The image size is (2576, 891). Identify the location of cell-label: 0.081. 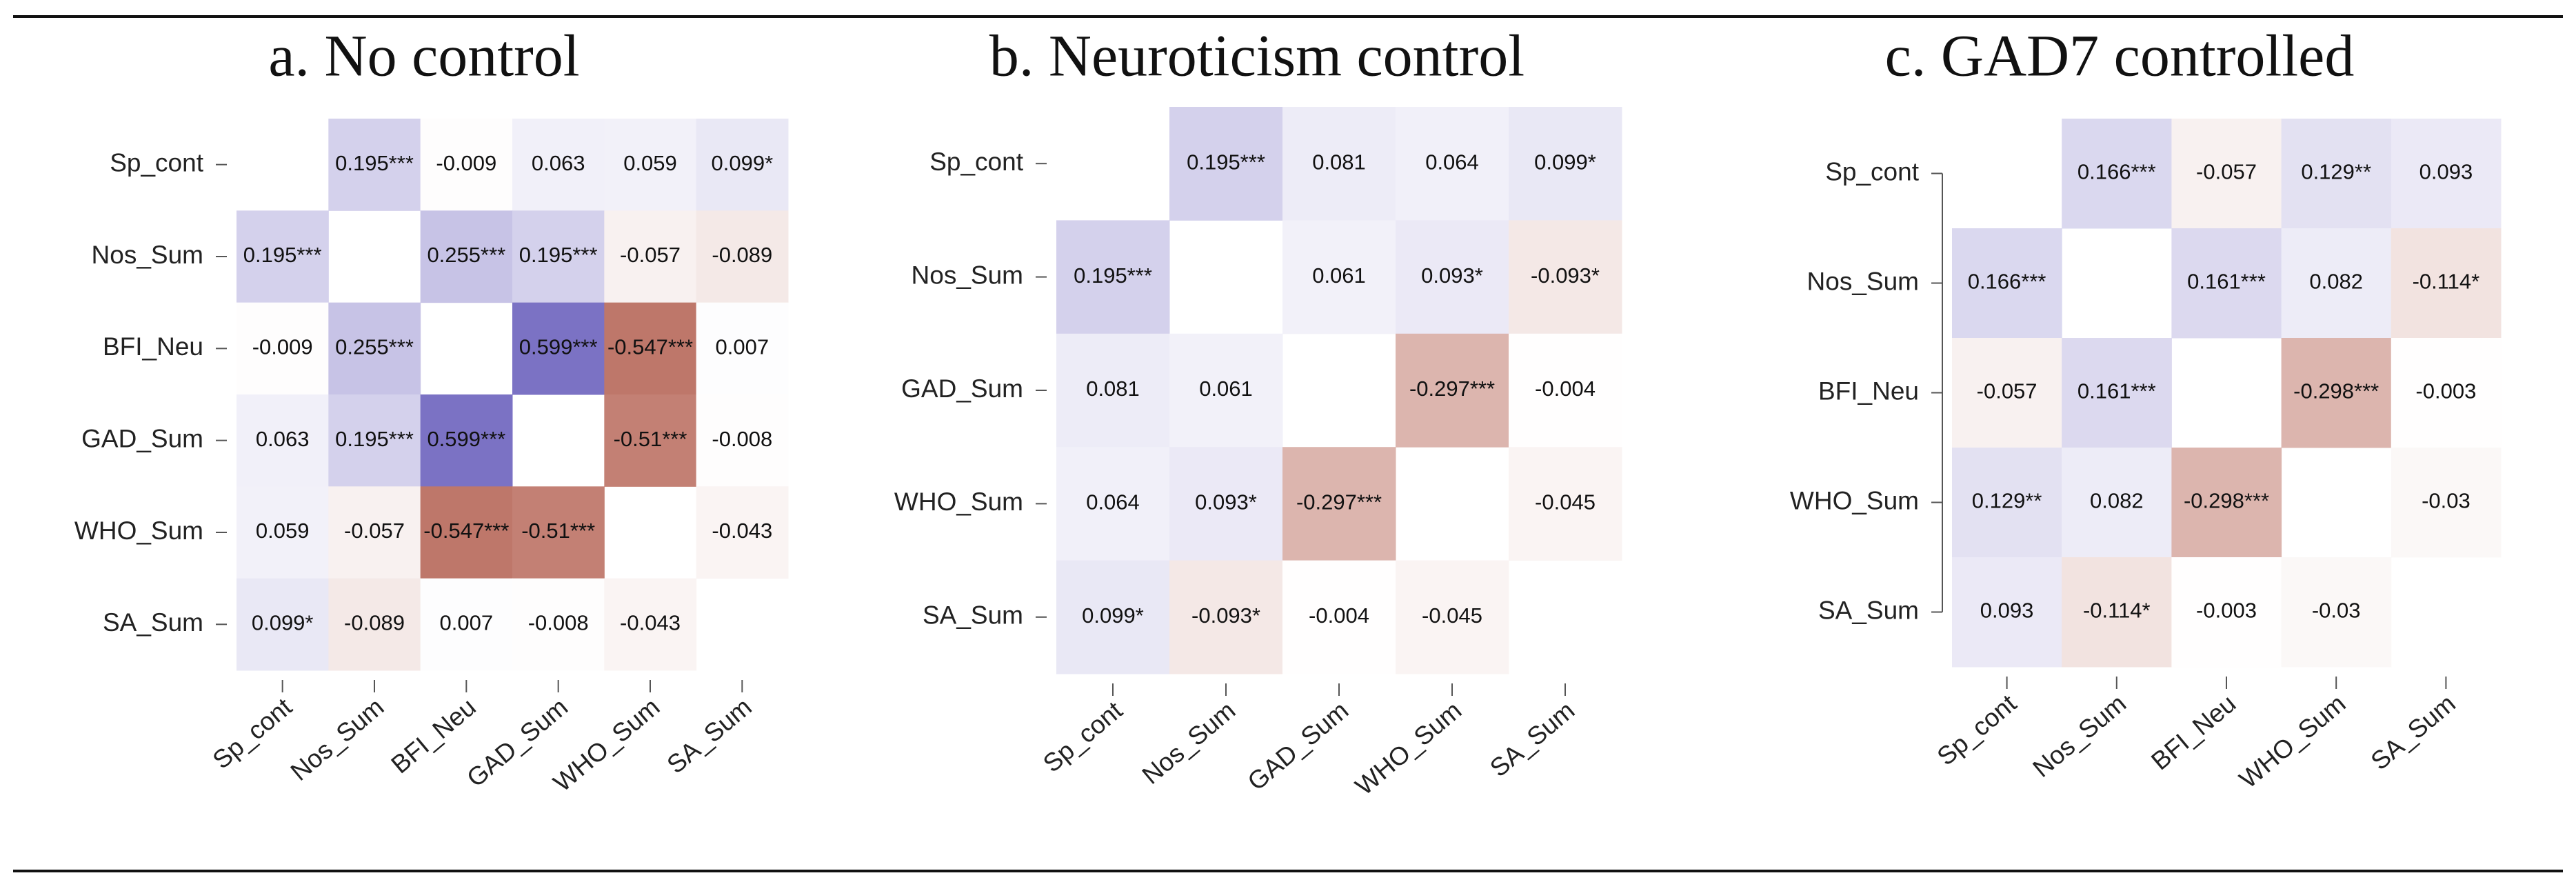
(1113, 389).